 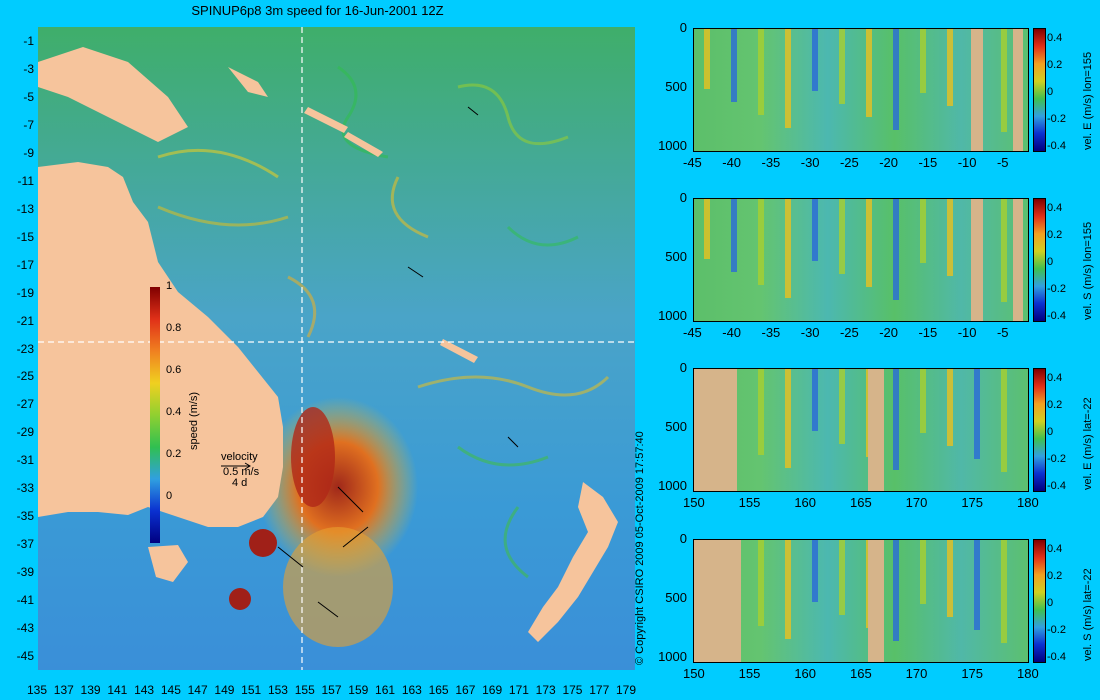 I want to click on lon-tick-label: 139, so click(x=90, y=690).